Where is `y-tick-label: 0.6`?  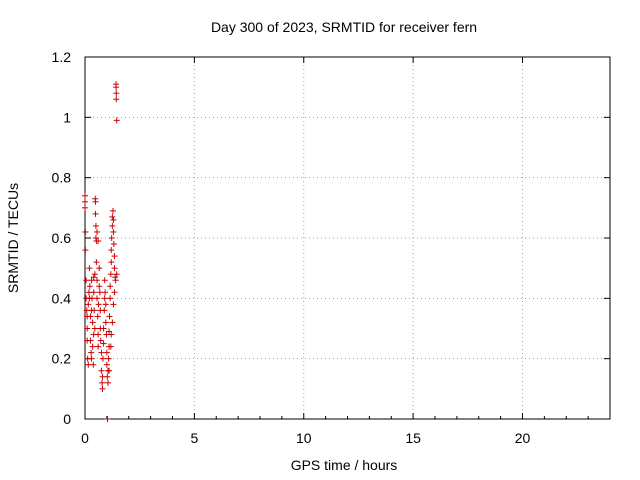 y-tick-label: 0.6 is located at coordinates (62, 238).